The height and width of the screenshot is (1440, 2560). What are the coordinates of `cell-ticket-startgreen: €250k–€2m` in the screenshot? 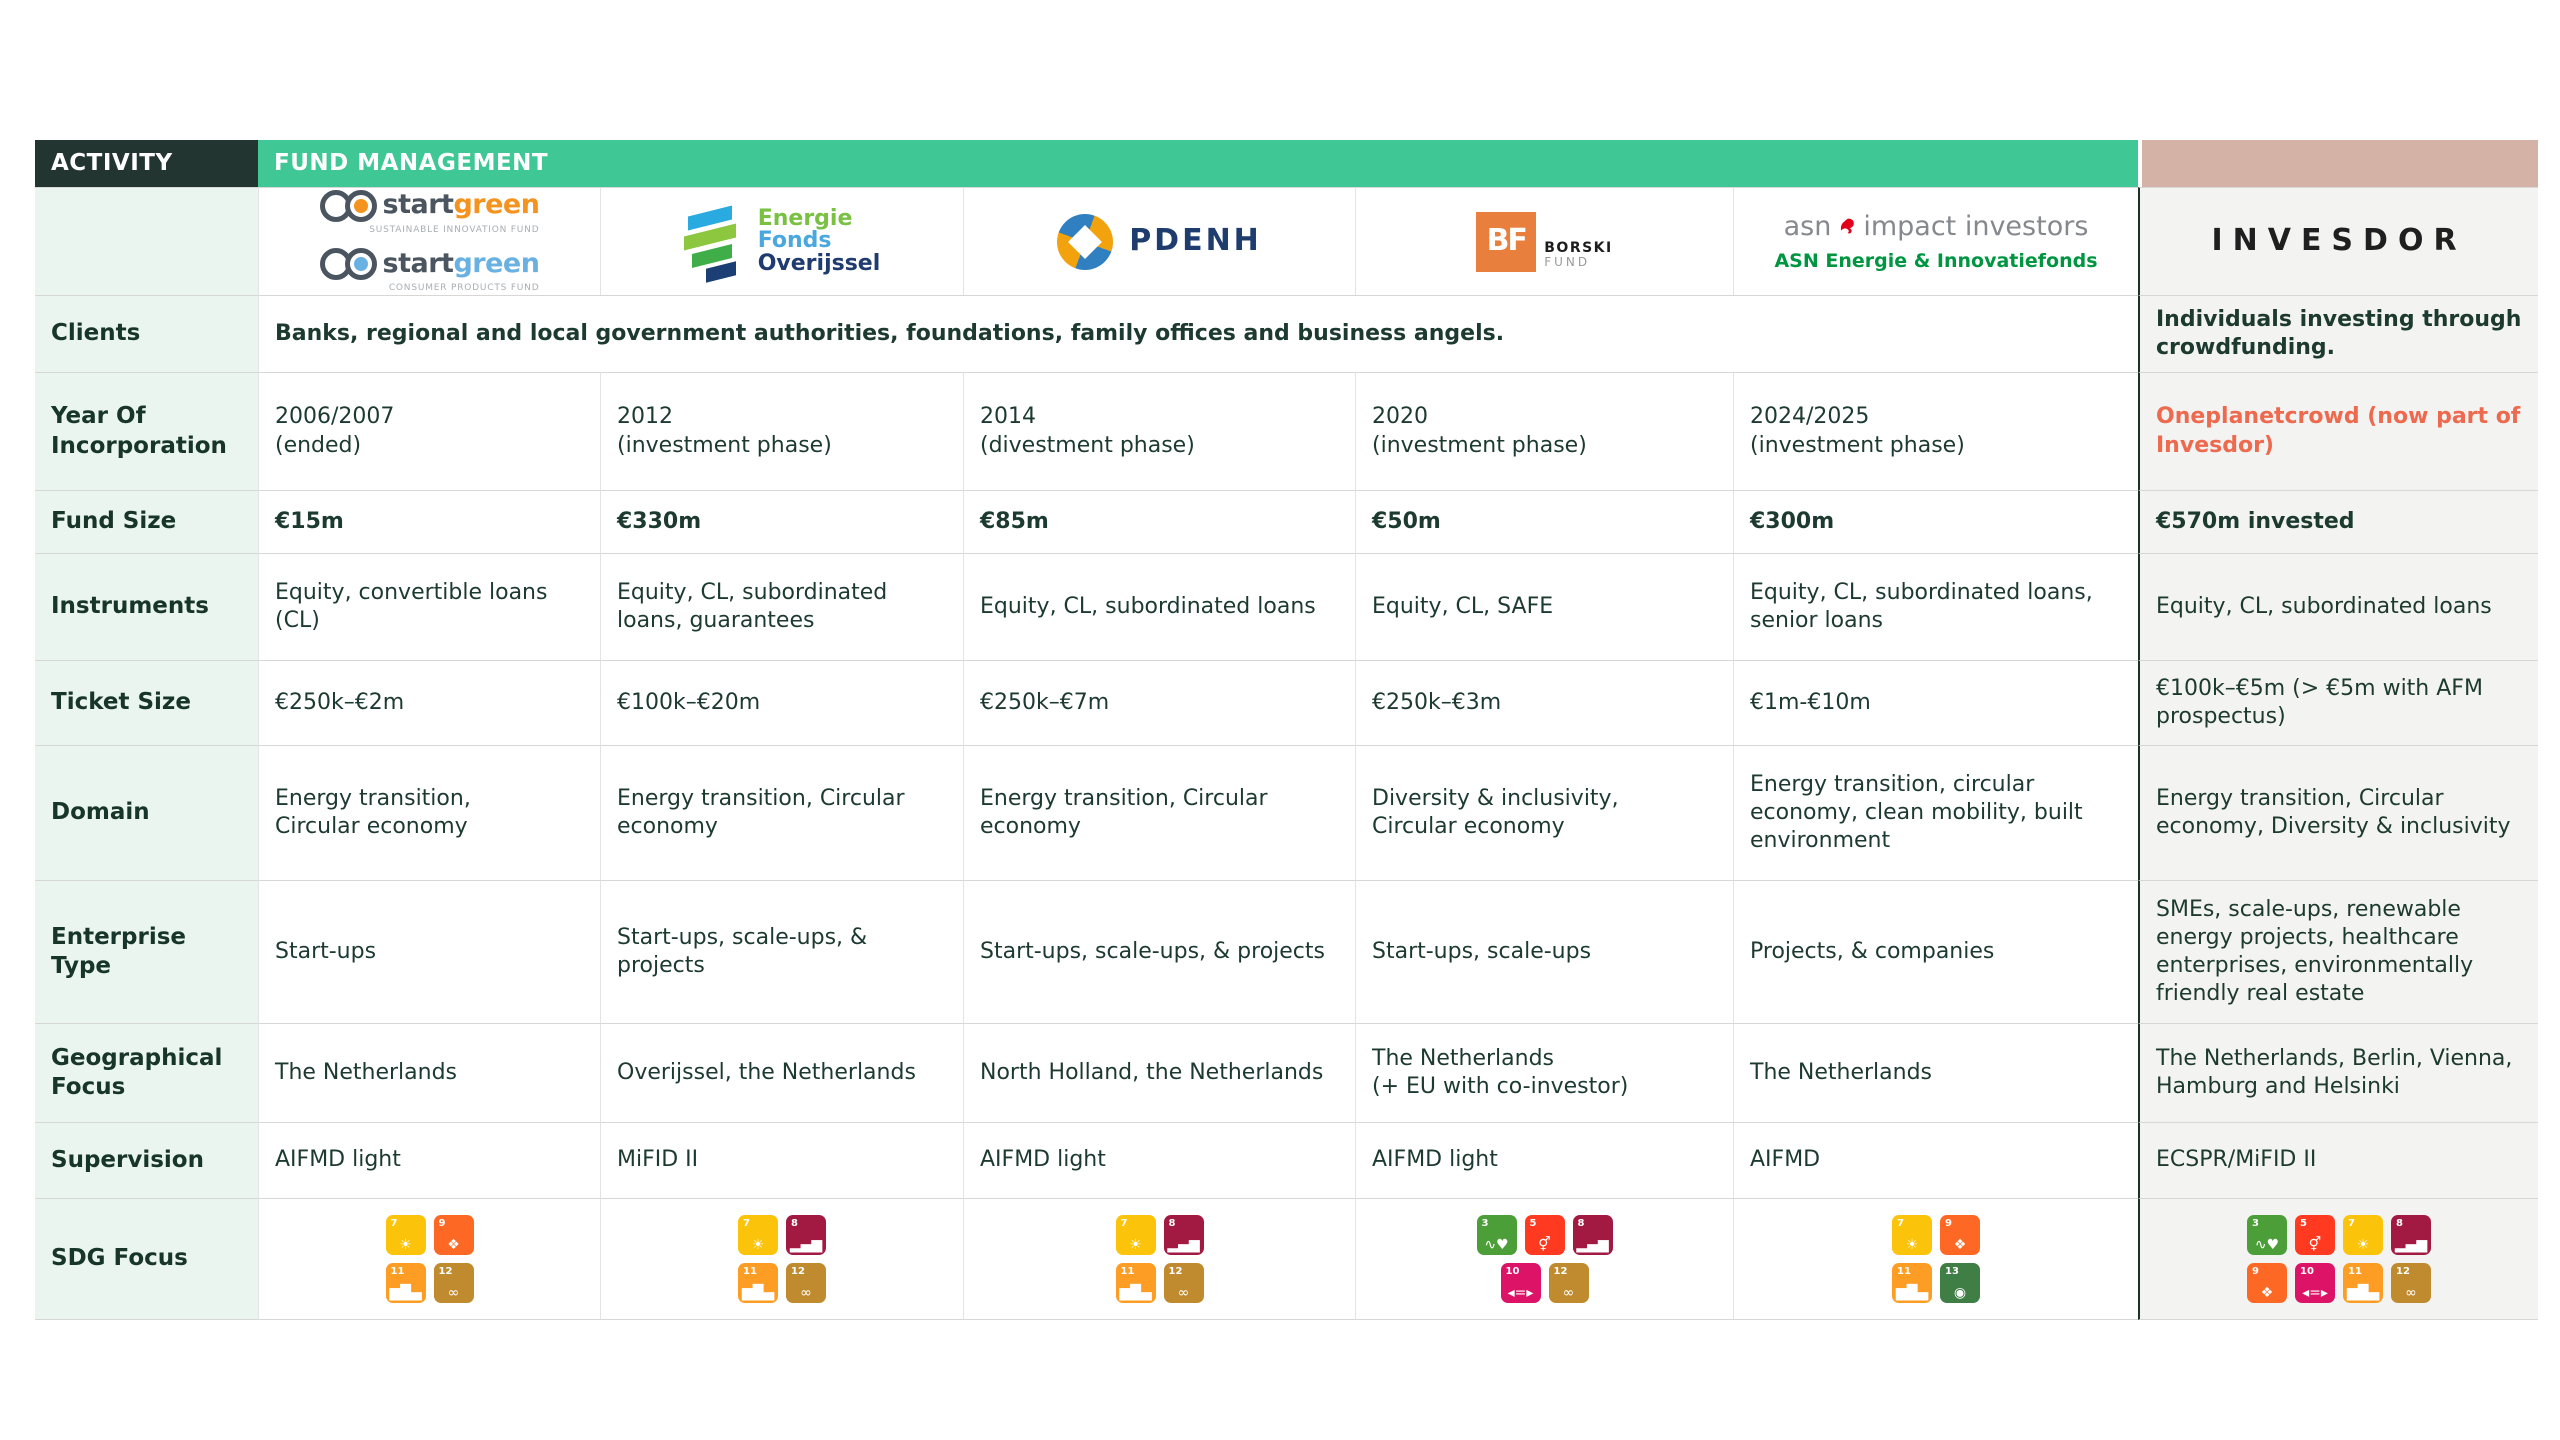 It's located at (429, 702).